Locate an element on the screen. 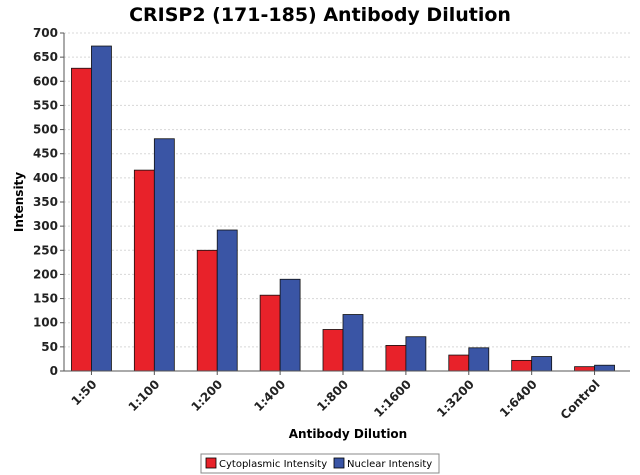 Image resolution: width=640 pixels, height=475 pixels. y-tick-label: 200 is located at coordinates (45, 274).